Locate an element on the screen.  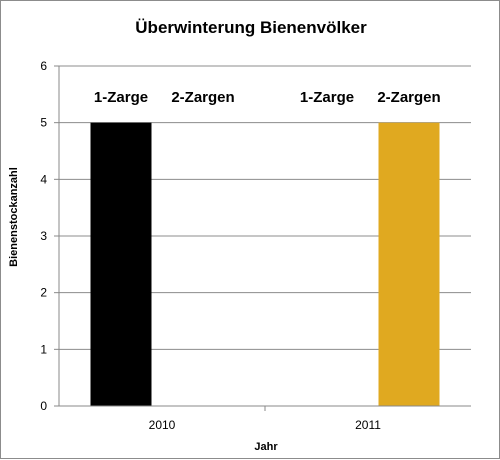
x-axis-title: Jahr is located at coordinates (266, 447).